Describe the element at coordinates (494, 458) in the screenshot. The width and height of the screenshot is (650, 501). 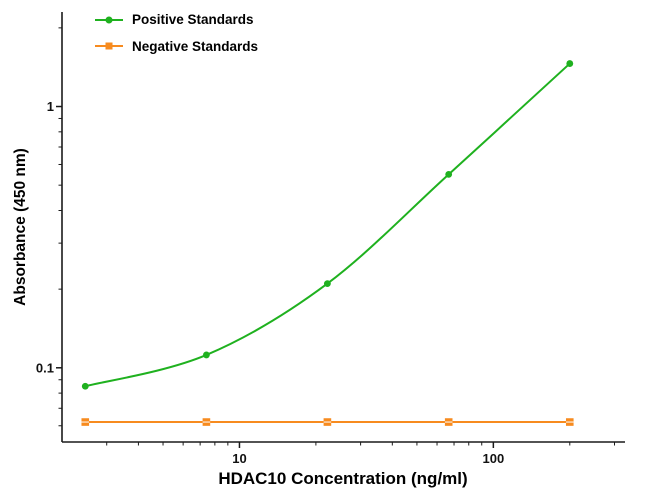
I see `x-tick-label: 100` at that location.